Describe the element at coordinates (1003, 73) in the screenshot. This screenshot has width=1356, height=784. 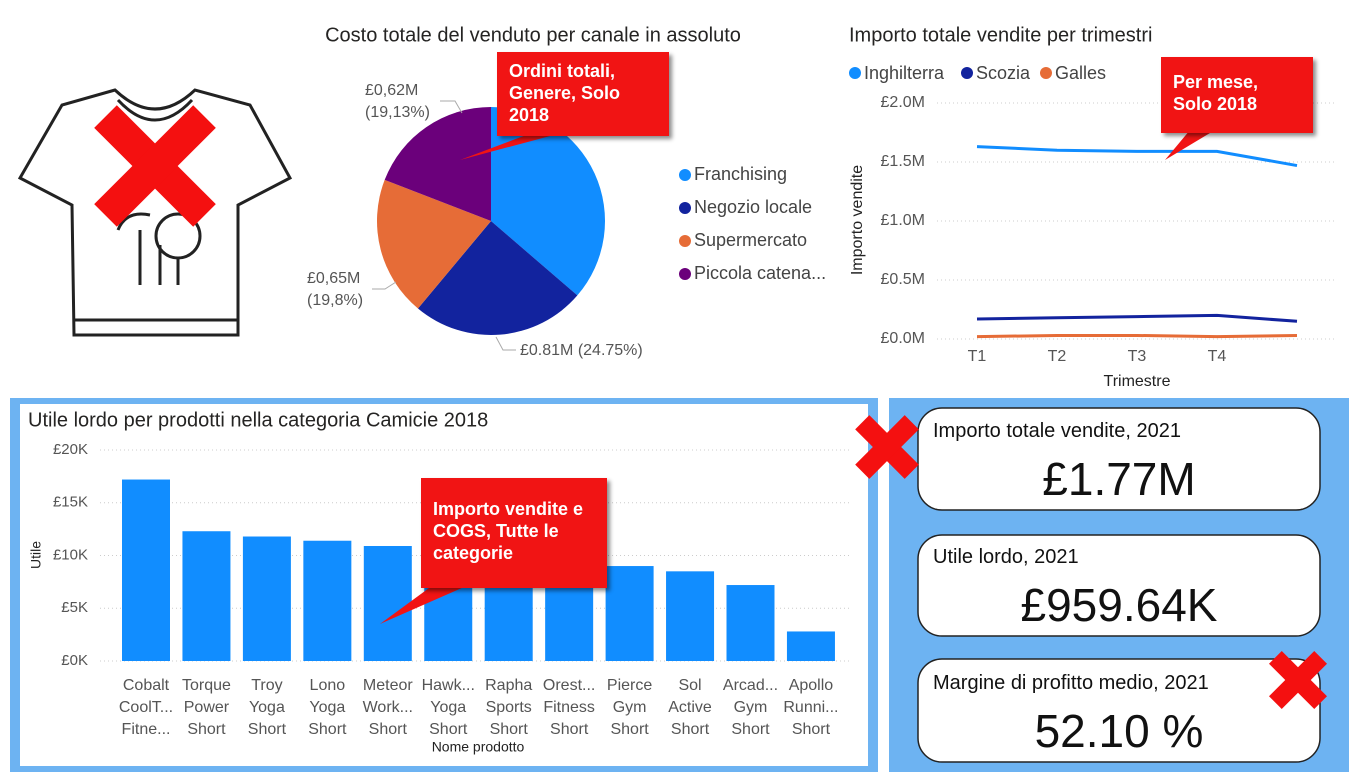
I see `legend-label: Scozia` at that location.